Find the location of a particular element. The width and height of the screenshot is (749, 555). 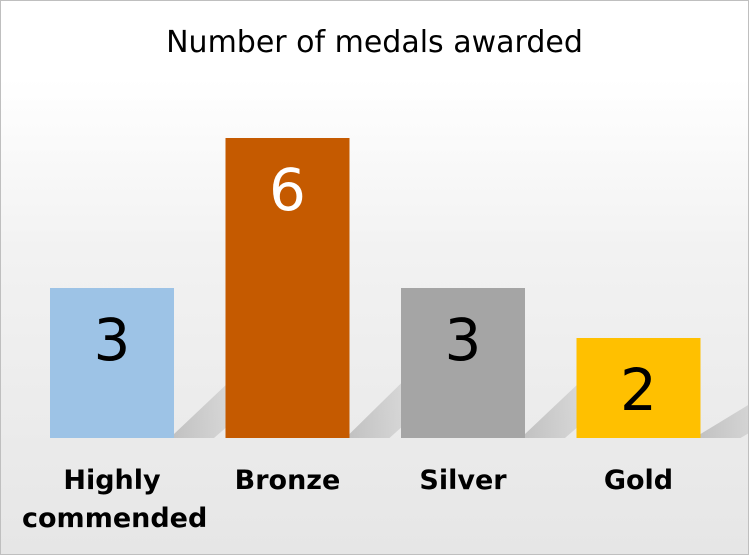

bar-shadow is located at coordinates (724, 421).